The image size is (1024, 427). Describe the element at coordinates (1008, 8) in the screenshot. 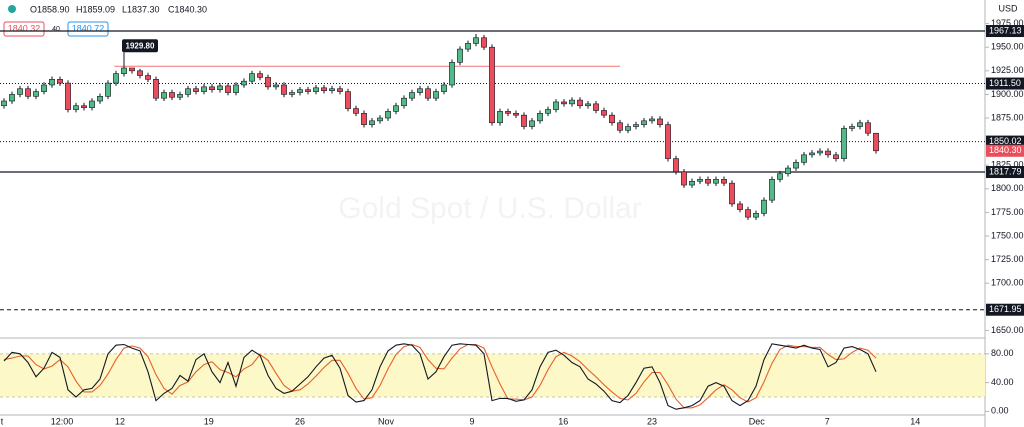

I see `currency: USD` at that location.